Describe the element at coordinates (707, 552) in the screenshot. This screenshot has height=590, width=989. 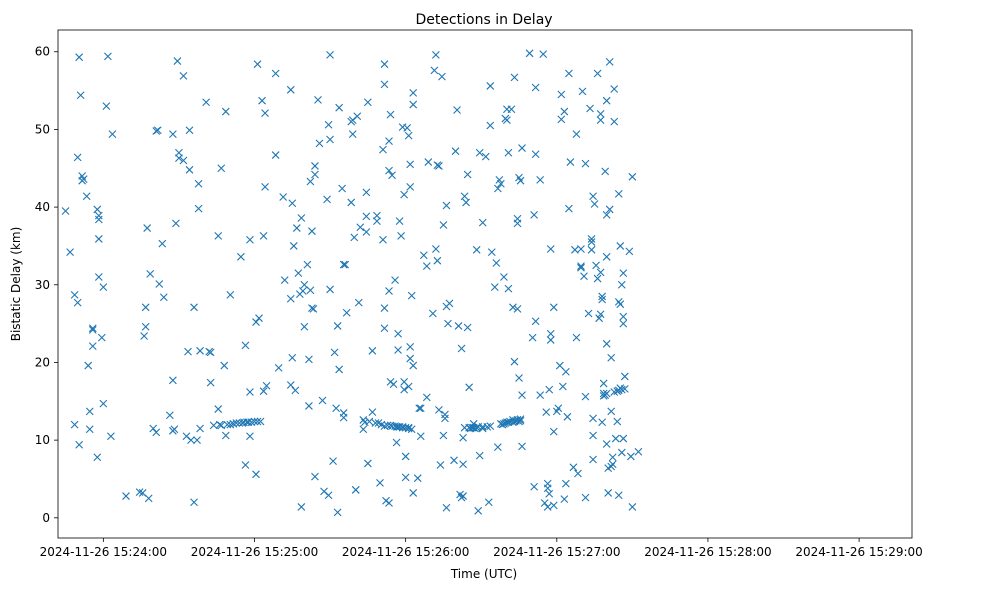
I see `x-tick-label: 2024-11-26 15:28:00` at that location.